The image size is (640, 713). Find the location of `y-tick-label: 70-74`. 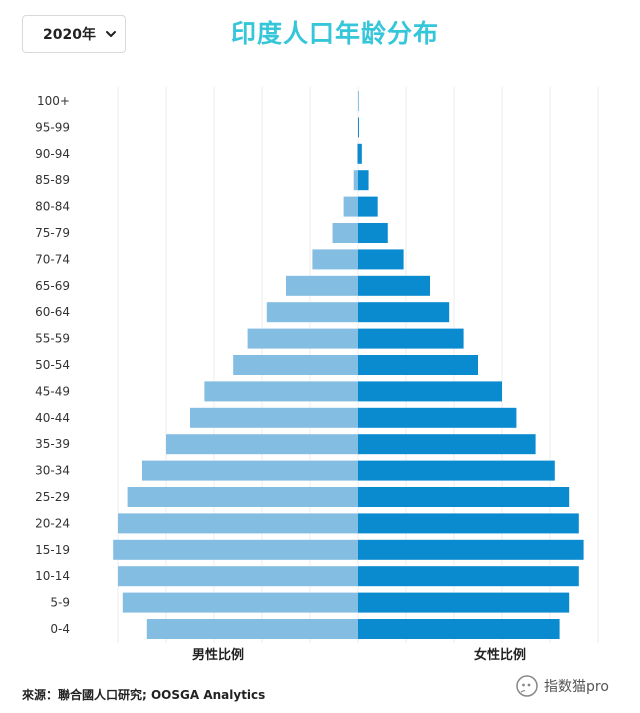

y-tick-label: 70-74 is located at coordinates (52, 259).